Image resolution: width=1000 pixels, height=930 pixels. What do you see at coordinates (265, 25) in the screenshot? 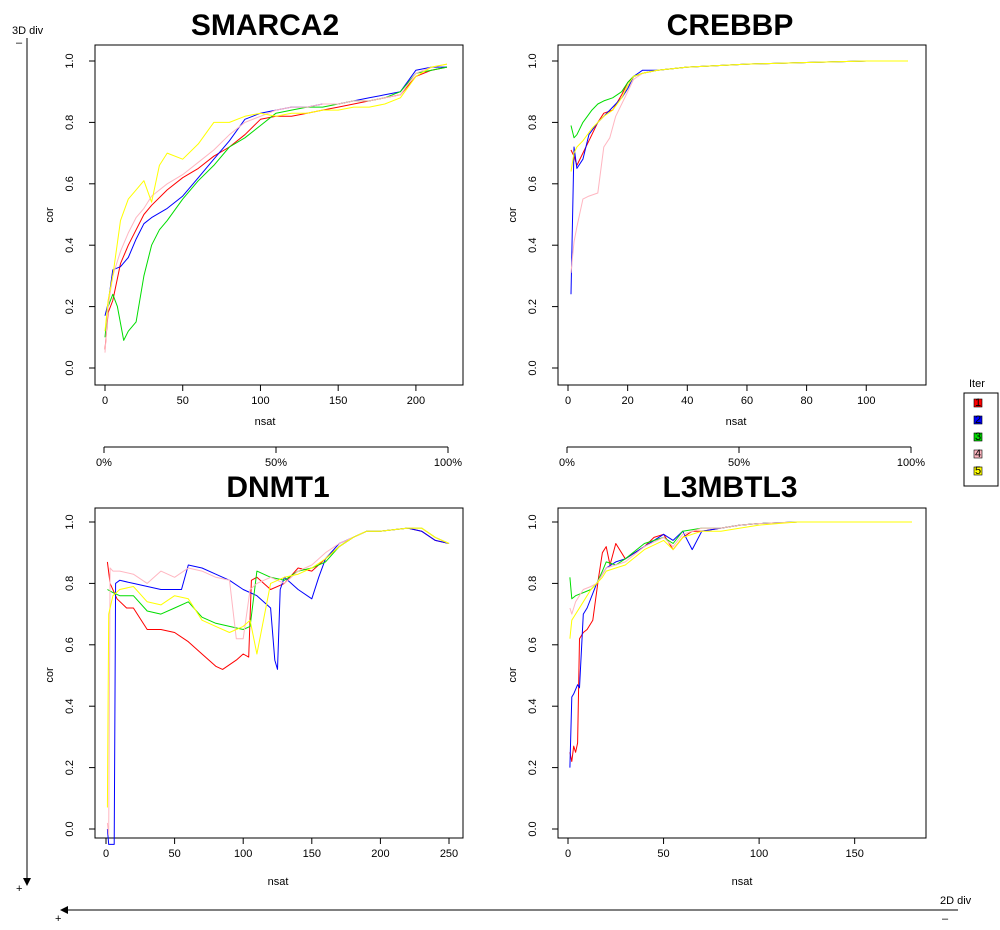
I see `panel-title: SMARCA2` at bounding box center [265, 25].